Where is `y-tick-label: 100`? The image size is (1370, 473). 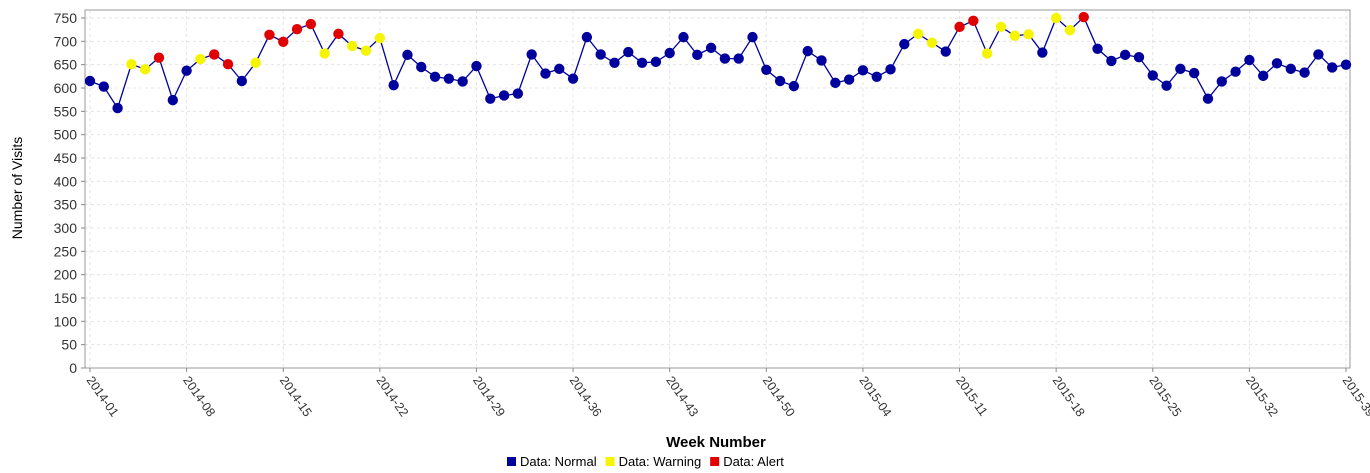
y-tick-label: 100 is located at coordinates (66, 321).